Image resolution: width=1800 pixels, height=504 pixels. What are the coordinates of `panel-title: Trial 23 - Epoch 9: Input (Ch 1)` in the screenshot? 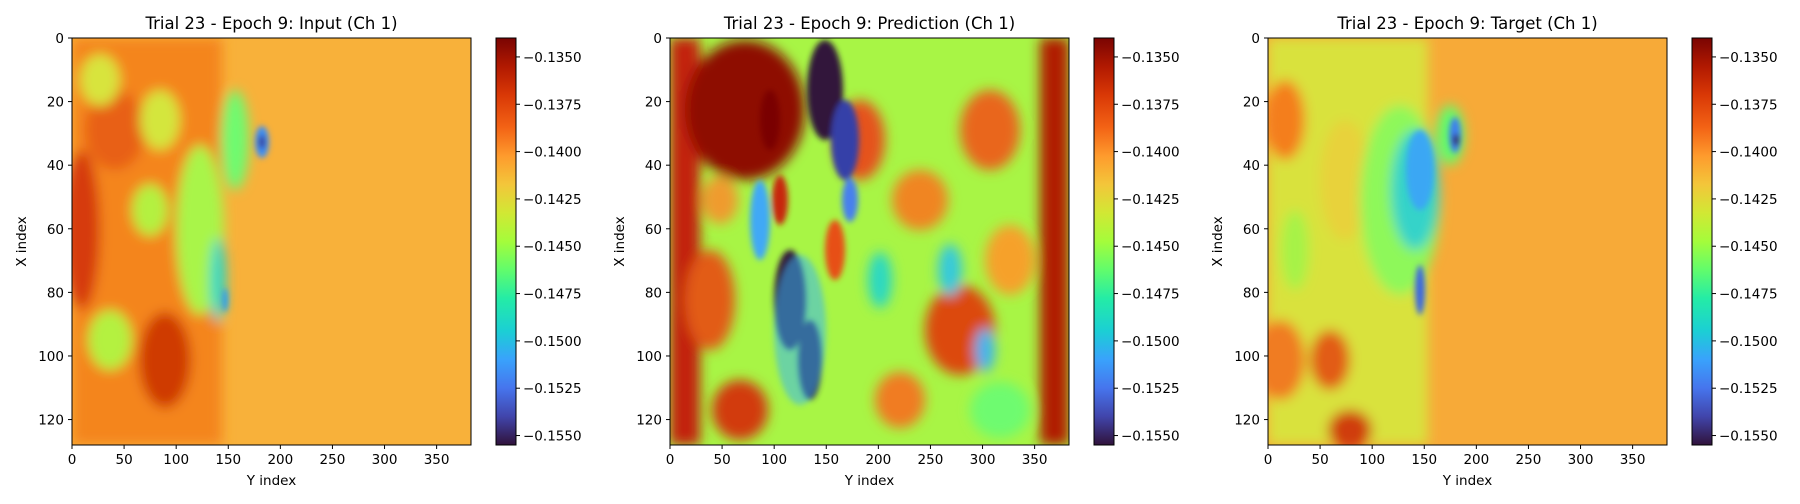 It's located at (270, 23).